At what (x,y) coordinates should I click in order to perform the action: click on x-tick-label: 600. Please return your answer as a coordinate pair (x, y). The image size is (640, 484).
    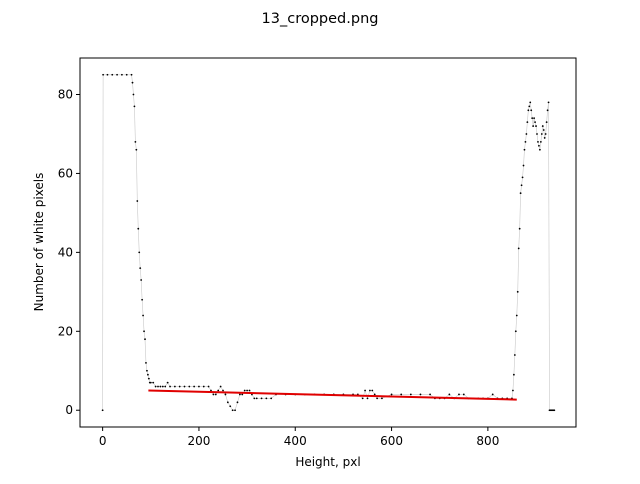
    Looking at the image, I should click on (391, 441).